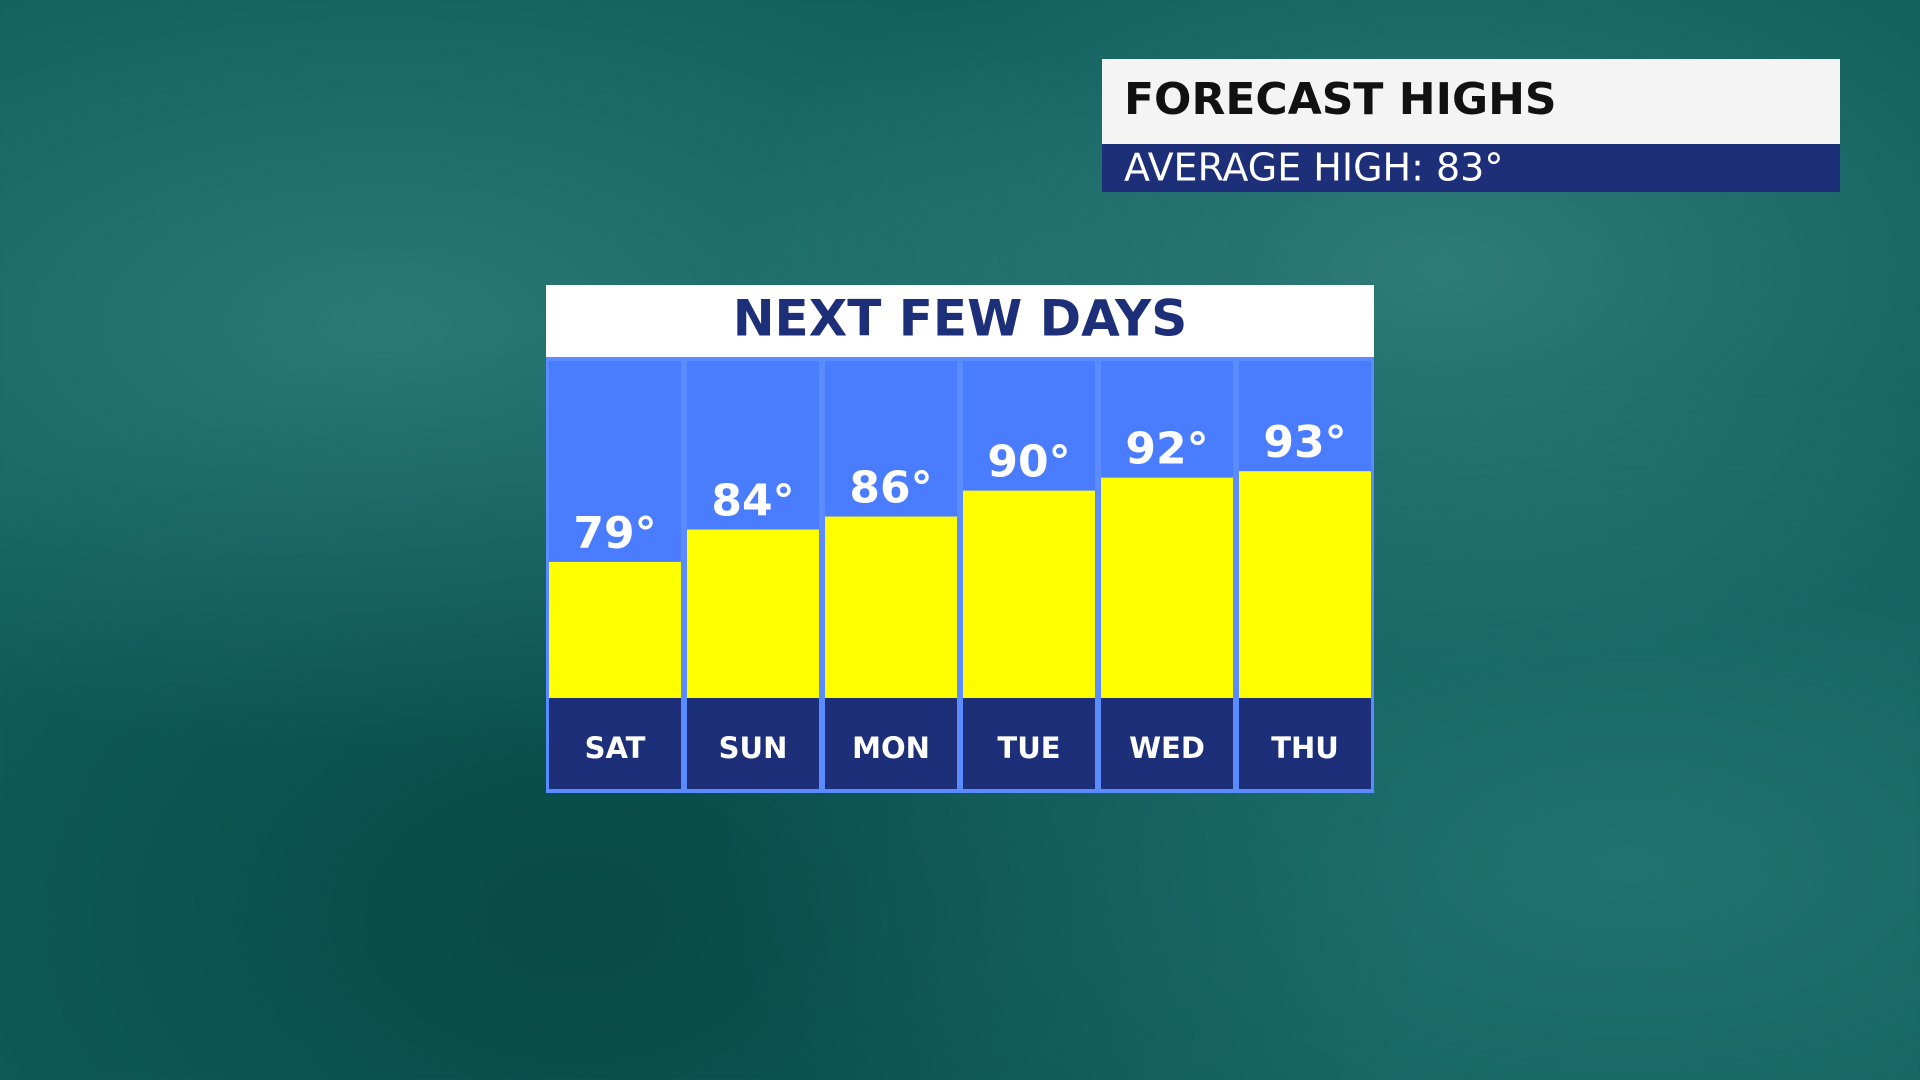  I want to click on header-box, so click(1471, 101).